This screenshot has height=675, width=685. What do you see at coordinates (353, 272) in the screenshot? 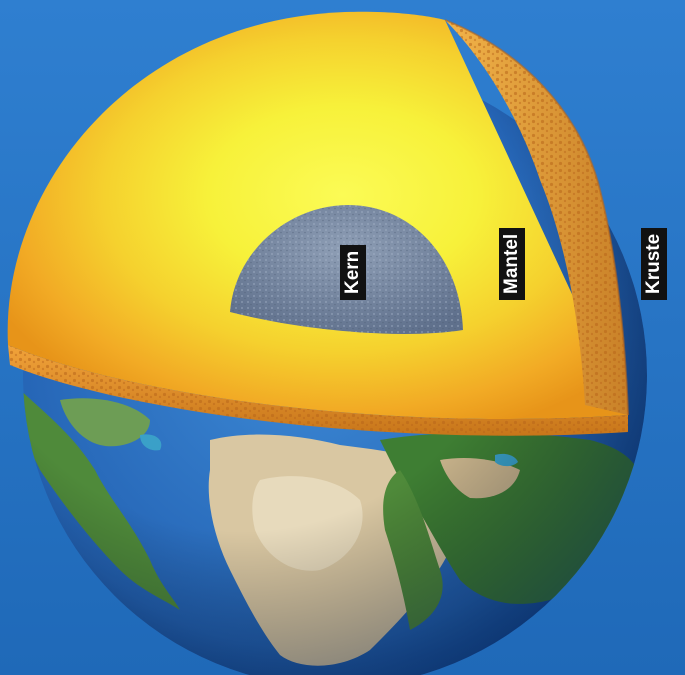
I see `label-core: Kern` at bounding box center [353, 272].